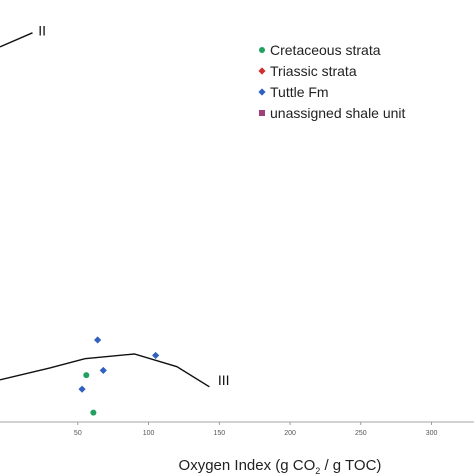 This screenshot has width=474, height=474. Describe the element at coordinates (338, 113) in the screenshot. I see `legend-label-unassigned-shale-unit: unassigned shale unit` at that location.